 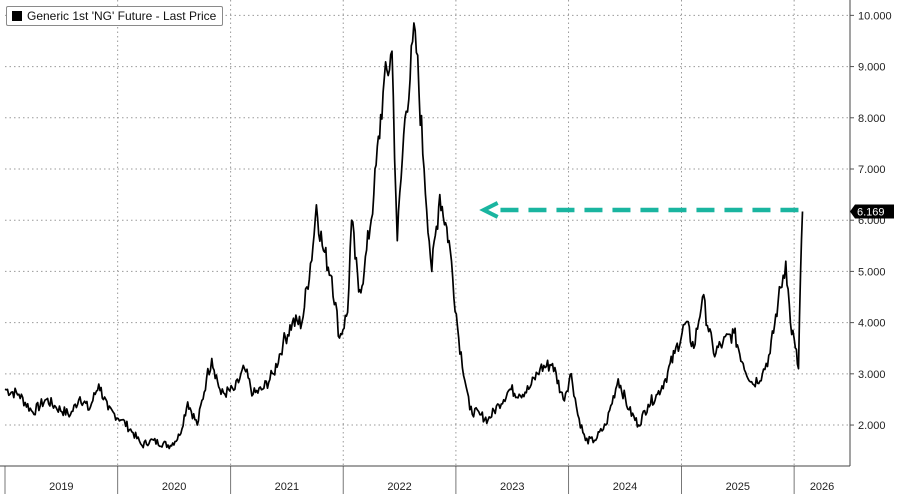 What do you see at coordinates (399, 487) in the screenshot?
I see `x-tick-label: 2022` at bounding box center [399, 487].